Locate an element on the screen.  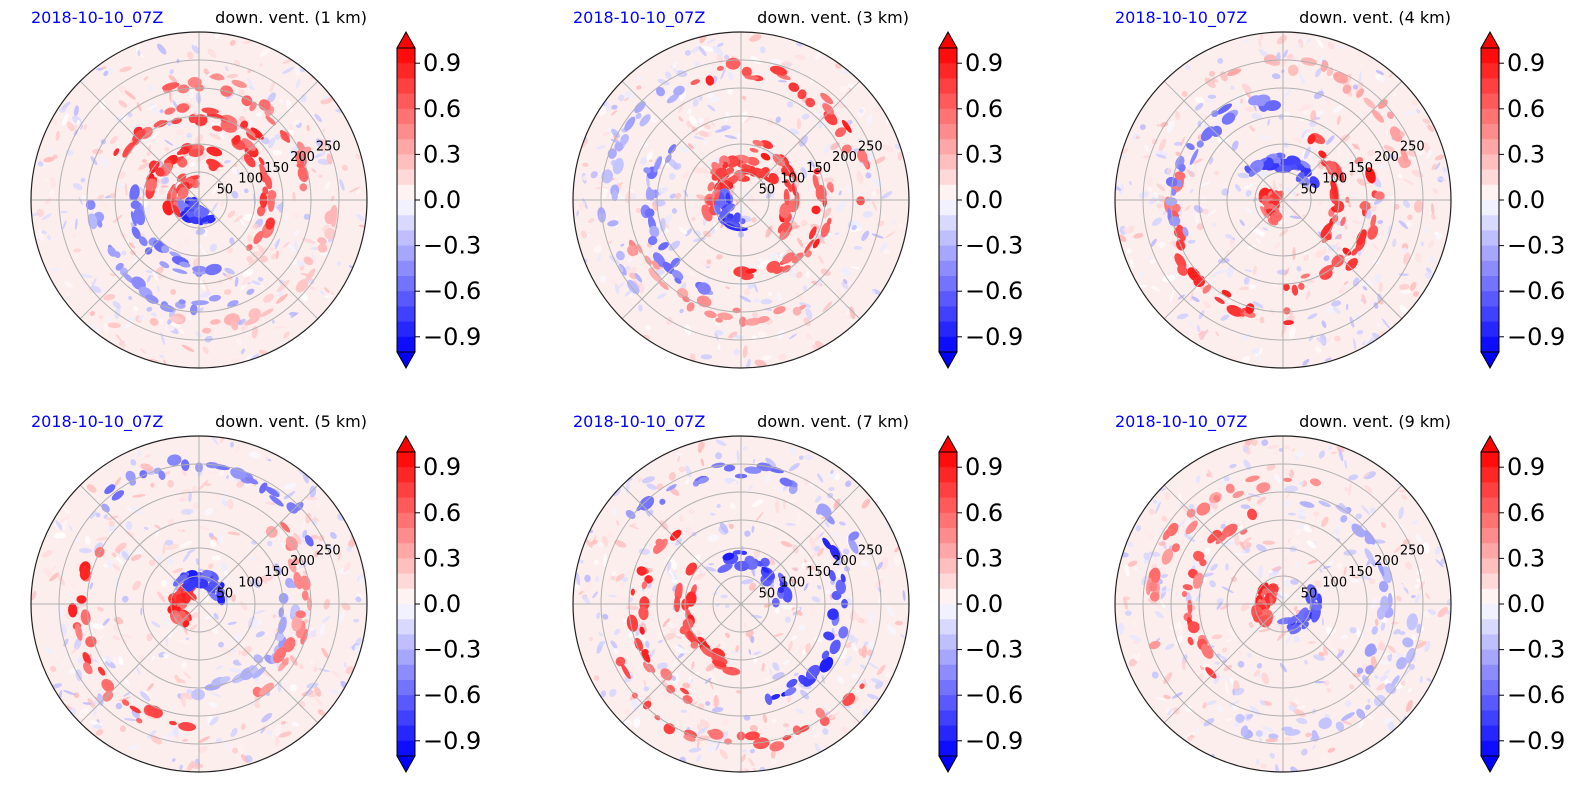
panel-title: down. vent. (9 km) is located at coordinates (1375, 421).